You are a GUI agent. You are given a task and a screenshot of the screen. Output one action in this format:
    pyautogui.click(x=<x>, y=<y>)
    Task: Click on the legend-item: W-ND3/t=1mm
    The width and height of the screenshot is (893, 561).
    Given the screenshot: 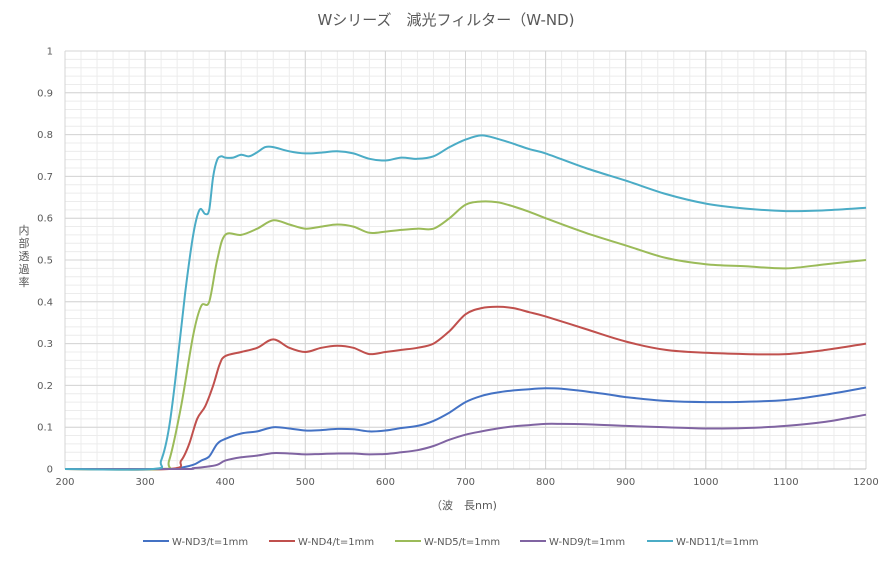 What is the action you would take?
    pyautogui.click(x=195, y=542)
    